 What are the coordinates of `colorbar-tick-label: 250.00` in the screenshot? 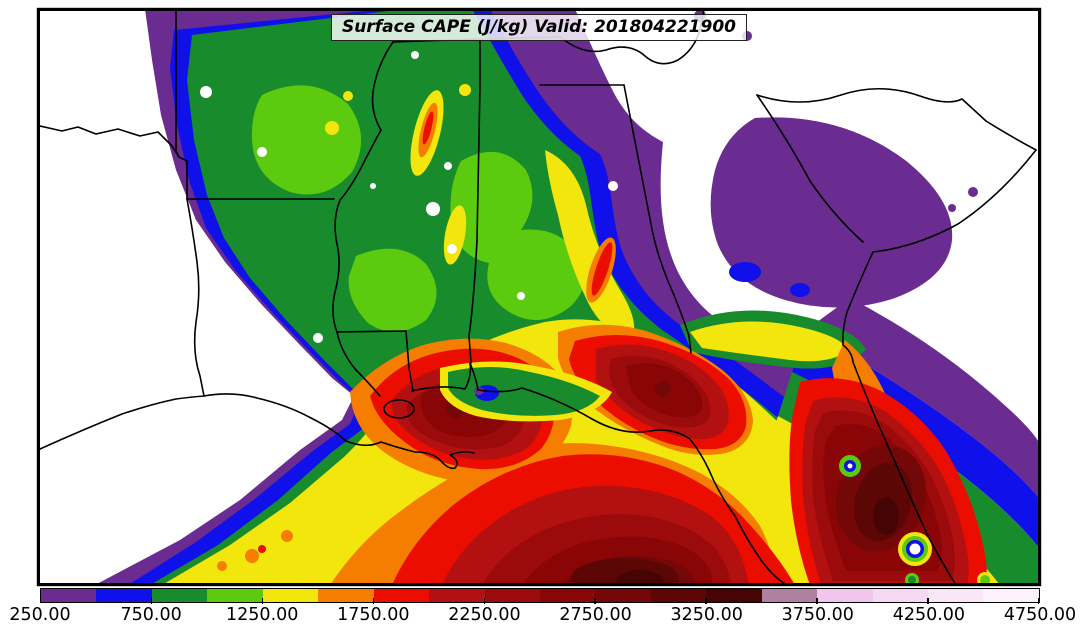 It's located at (40, 615).